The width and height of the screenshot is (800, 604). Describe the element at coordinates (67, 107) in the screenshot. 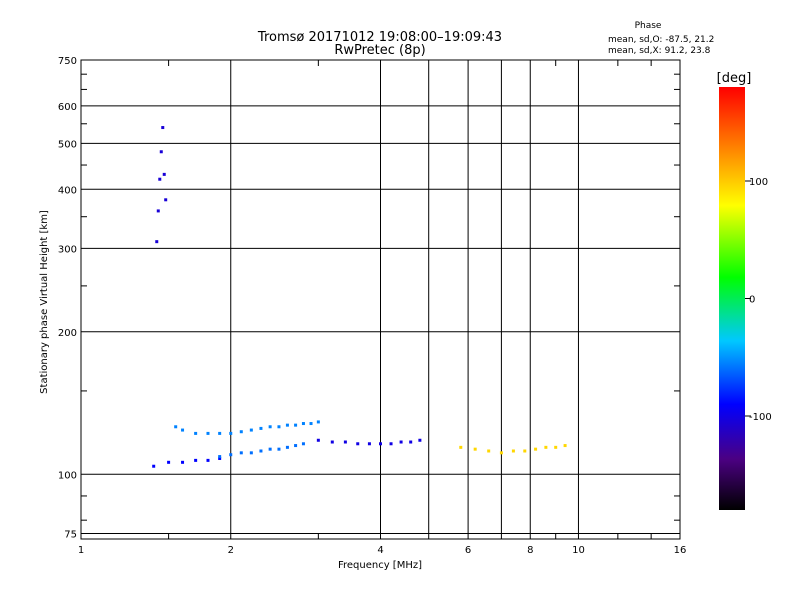

I see `y-tick-label: 600` at that location.